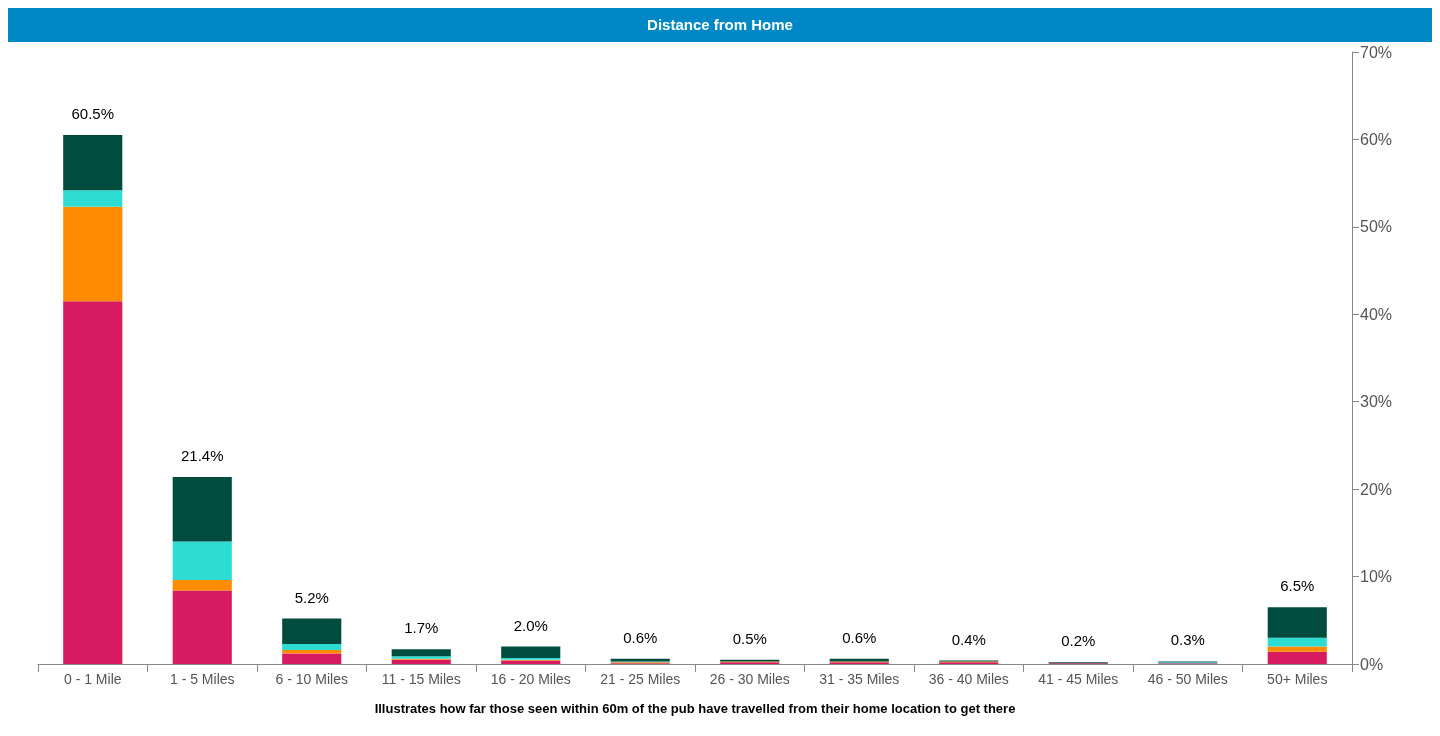 This screenshot has height=736, width=1440. What do you see at coordinates (1376, 139) in the screenshot?
I see `y-tick-label: 60%` at bounding box center [1376, 139].